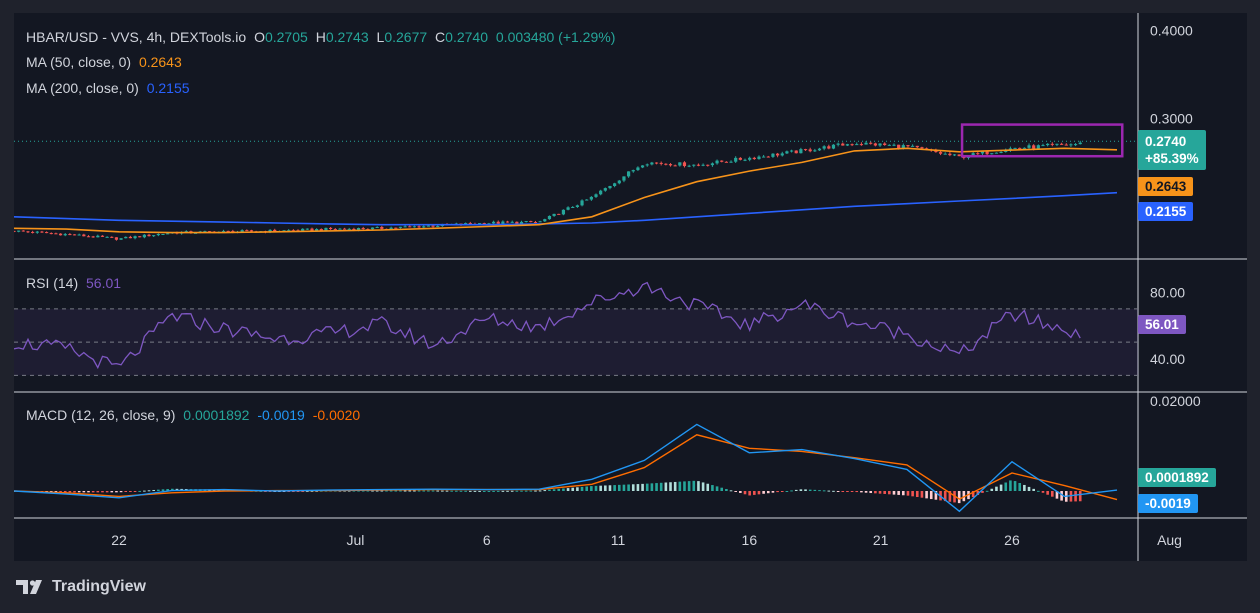  What do you see at coordinates (168, 88) in the screenshot?
I see `ma200-value: 0.2155` at bounding box center [168, 88].